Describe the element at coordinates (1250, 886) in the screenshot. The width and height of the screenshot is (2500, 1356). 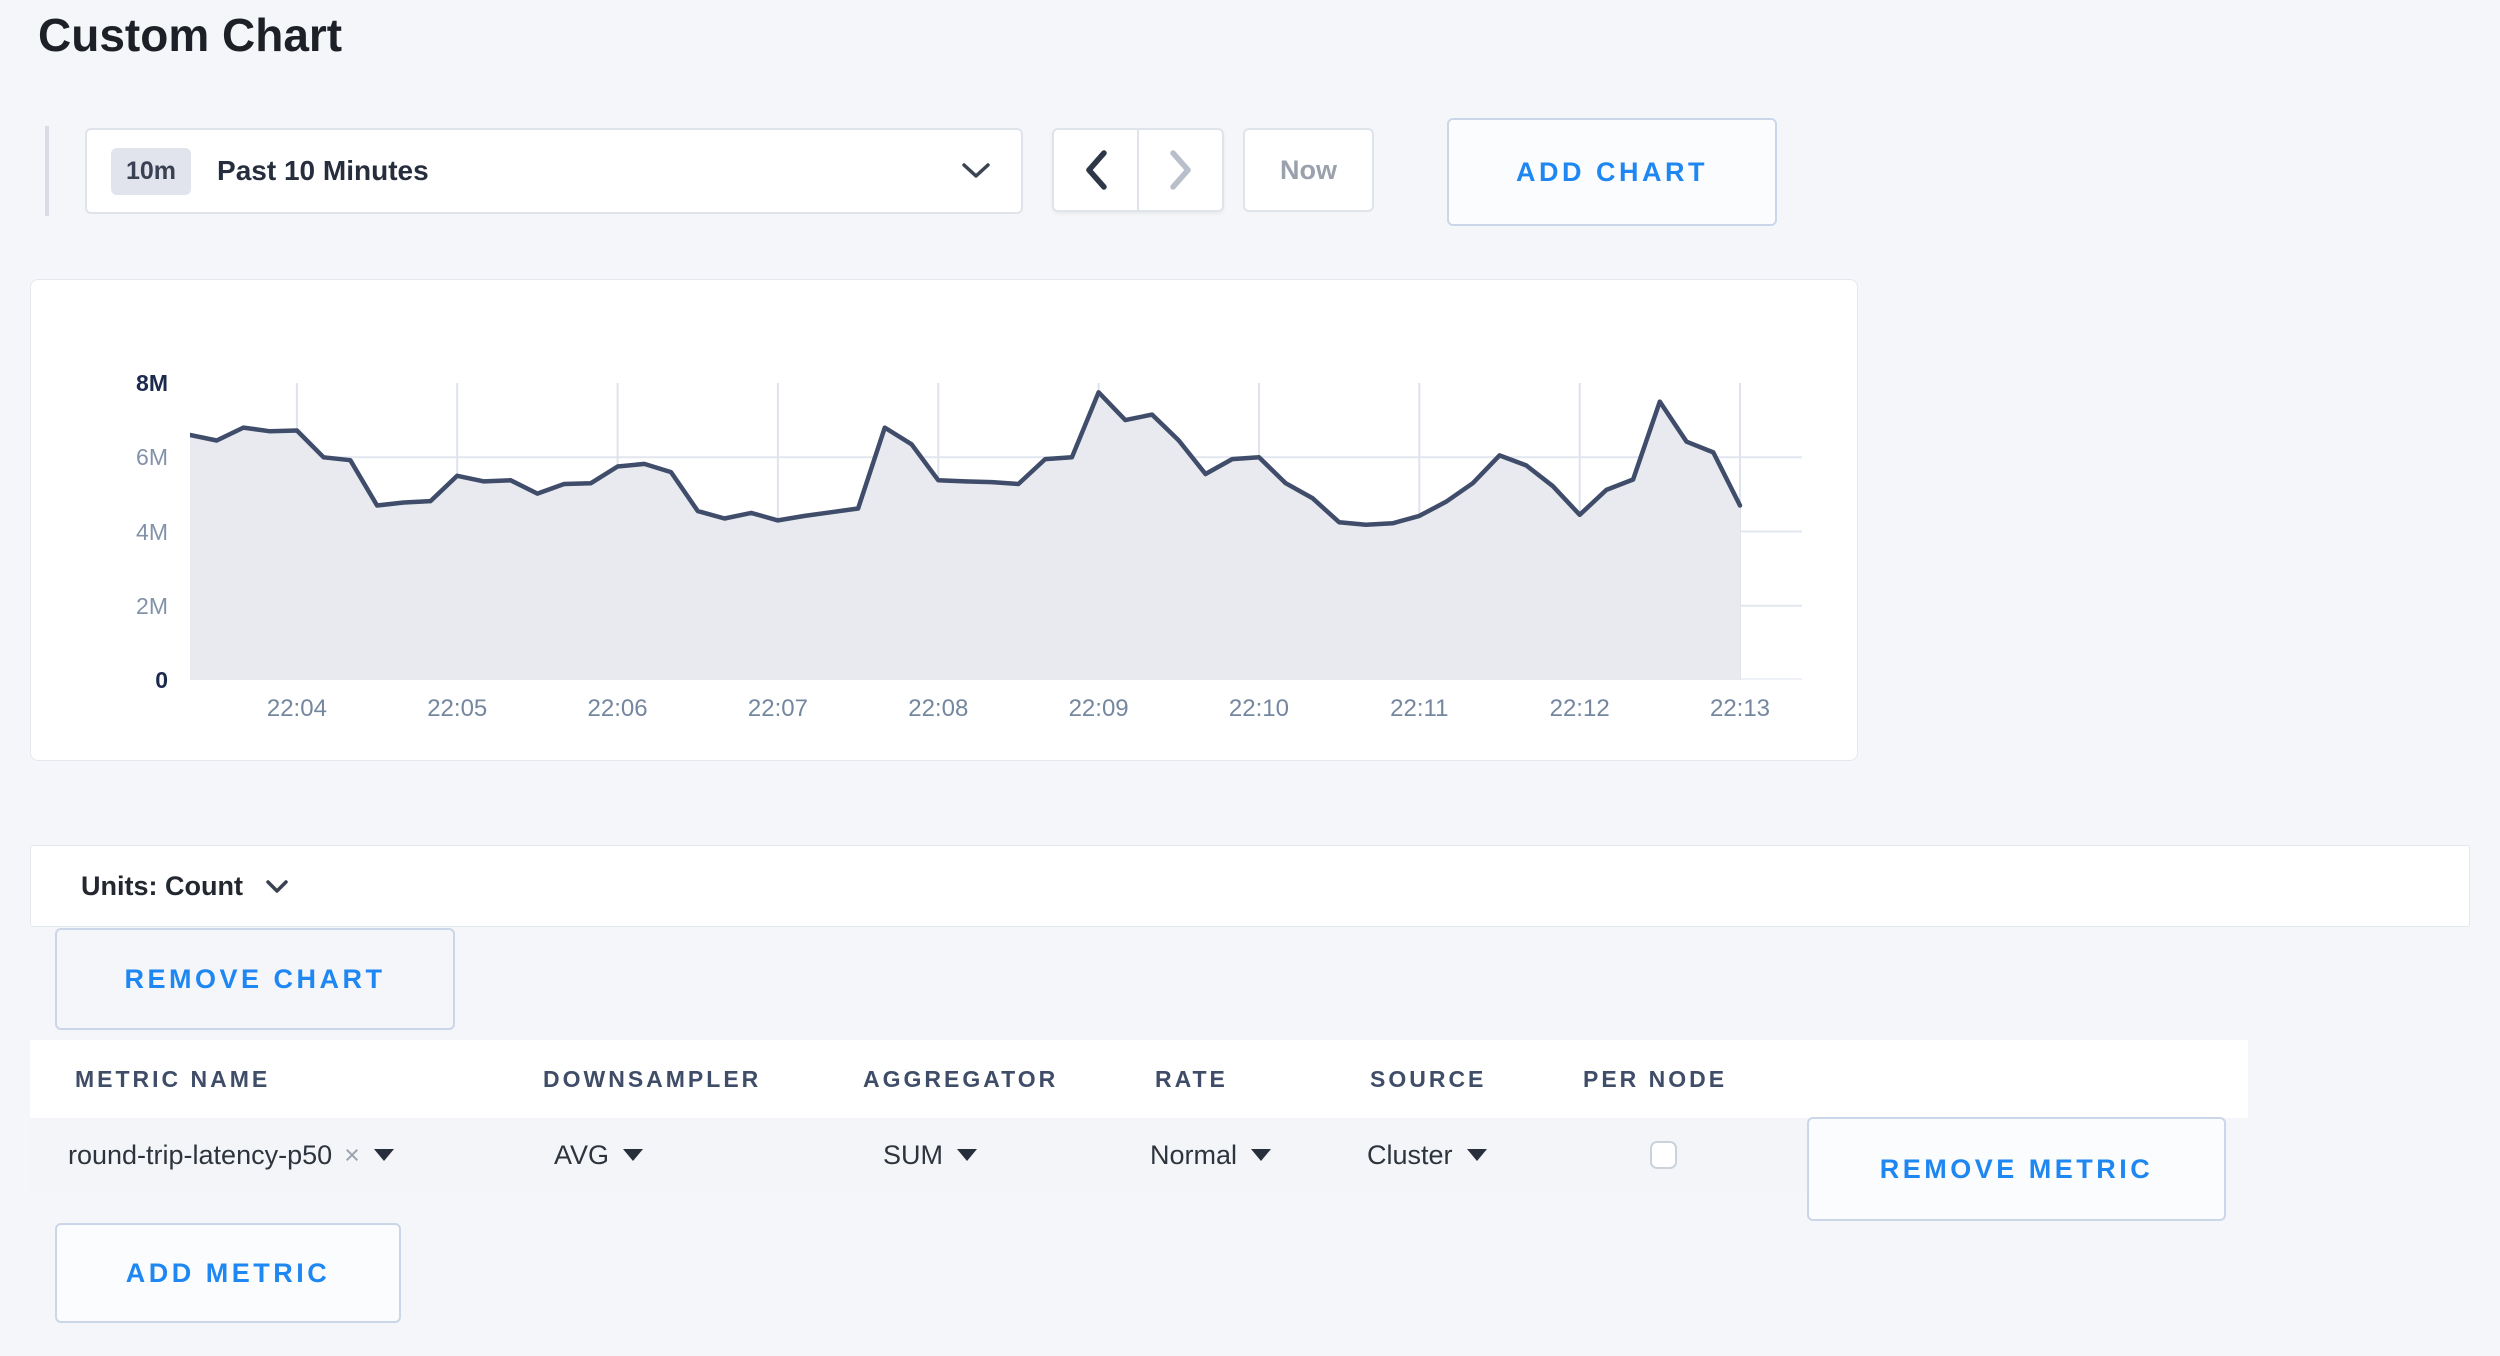
I see `units-select: Units: Count` at that location.